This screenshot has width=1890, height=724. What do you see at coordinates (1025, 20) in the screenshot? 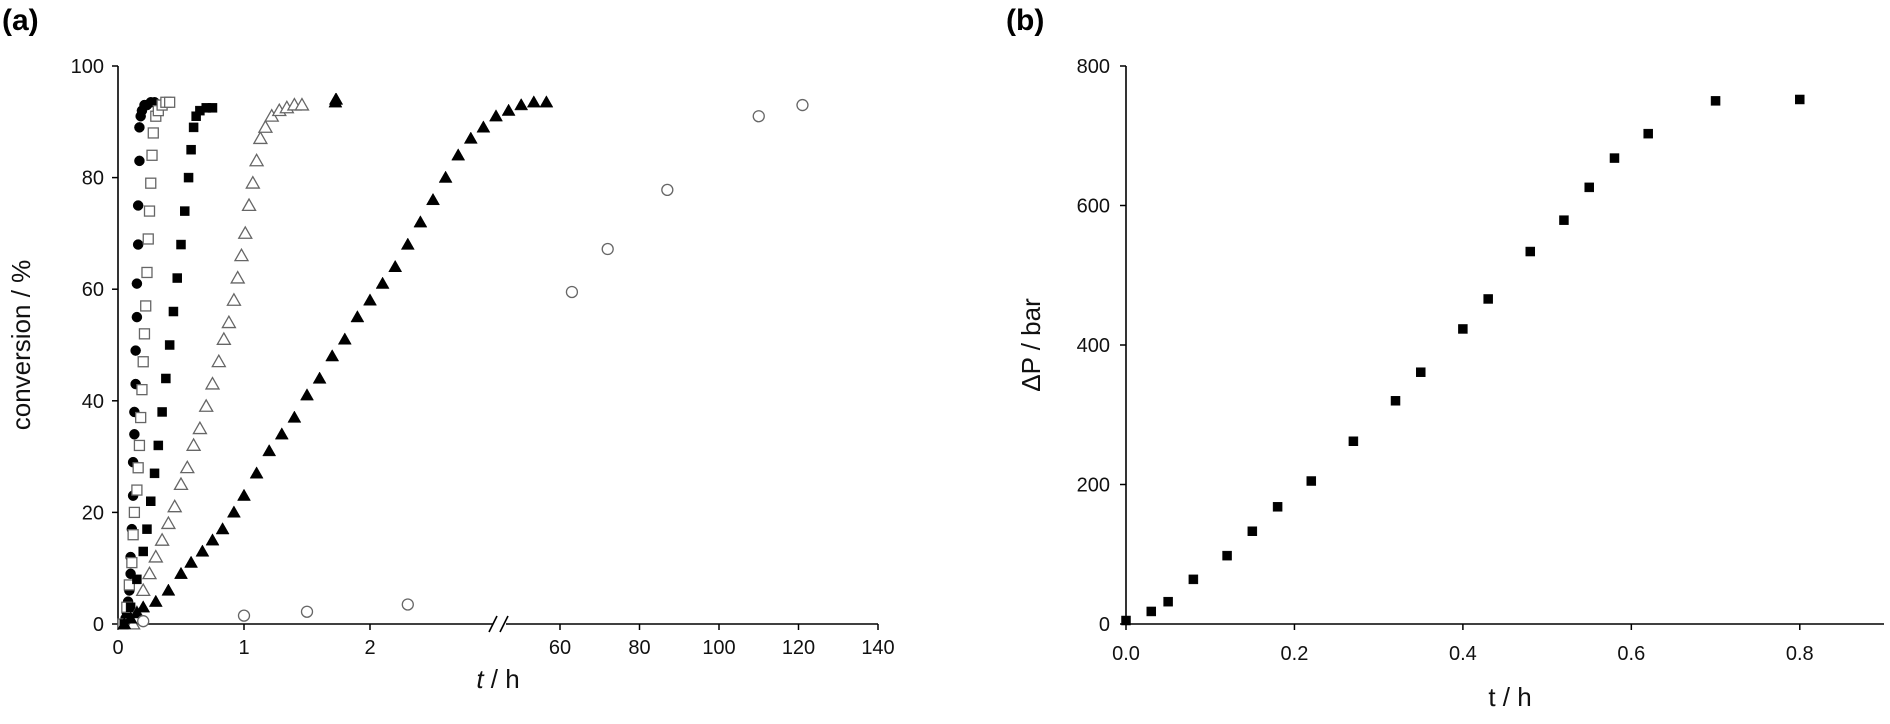
I see `panel-b-label: (b)` at bounding box center [1025, 20].